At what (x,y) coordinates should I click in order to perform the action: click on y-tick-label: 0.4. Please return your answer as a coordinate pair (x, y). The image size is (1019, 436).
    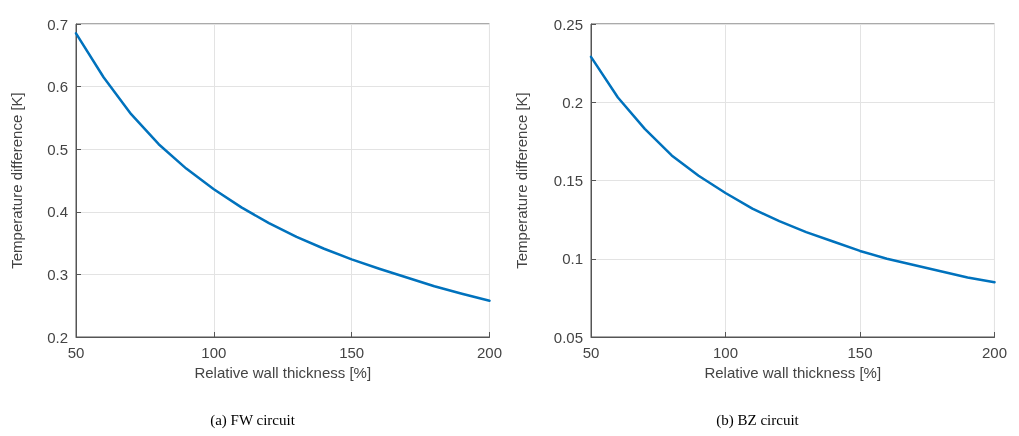
    Looking at the image, I should click on (57, 212).